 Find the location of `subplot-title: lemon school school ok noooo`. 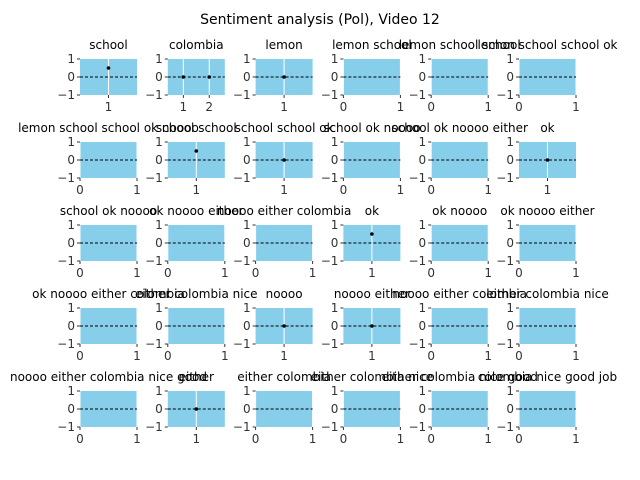

subplot-title: lemon school school ok noooo is located at coordinates (108, 128).